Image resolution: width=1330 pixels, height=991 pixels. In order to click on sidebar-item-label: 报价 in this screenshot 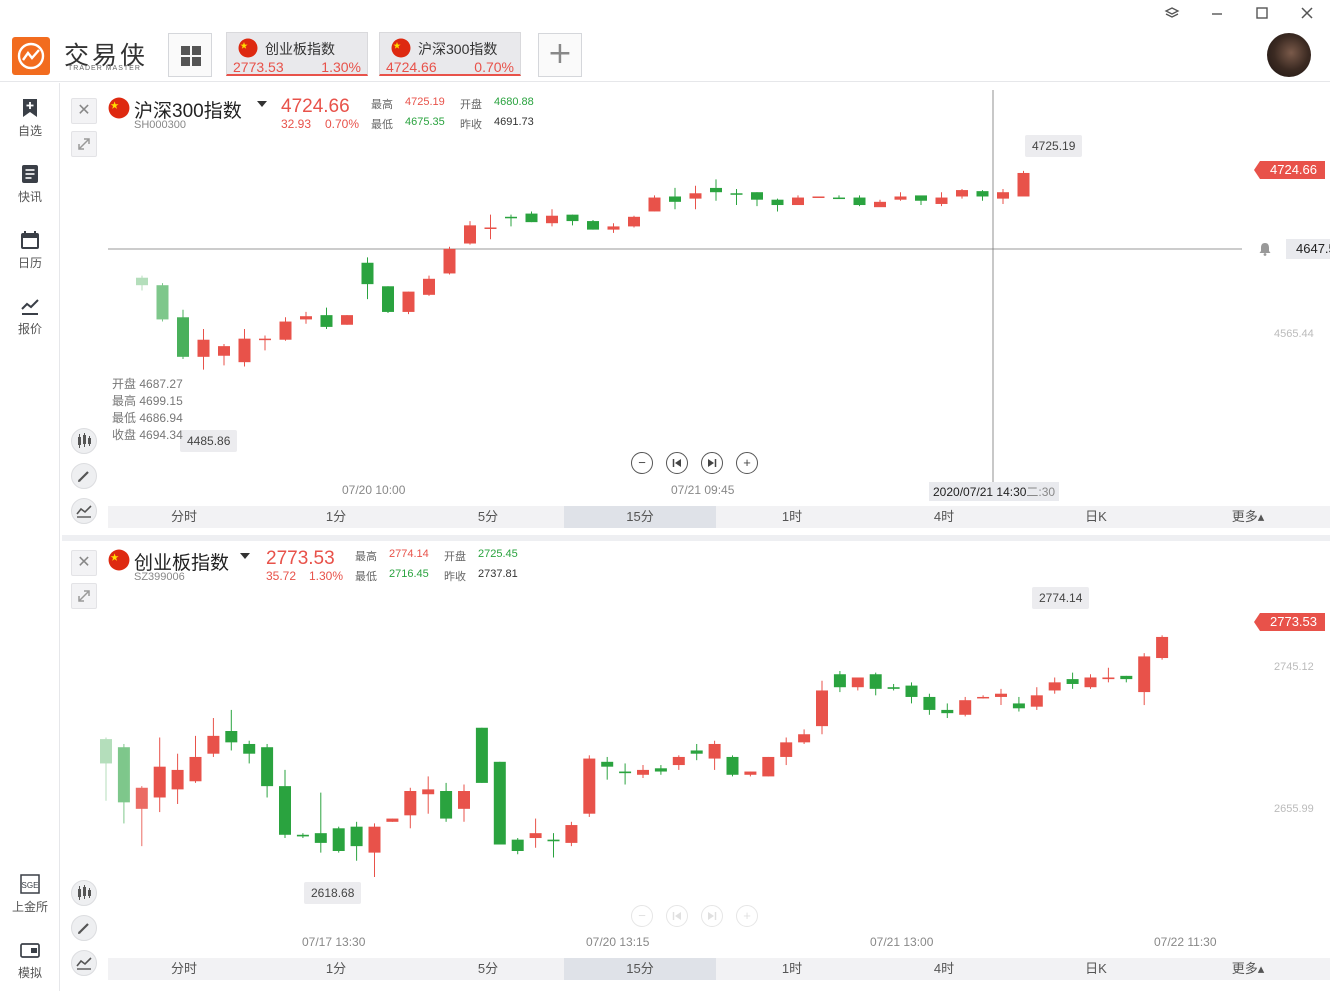, I will do `click(29, 329)`.